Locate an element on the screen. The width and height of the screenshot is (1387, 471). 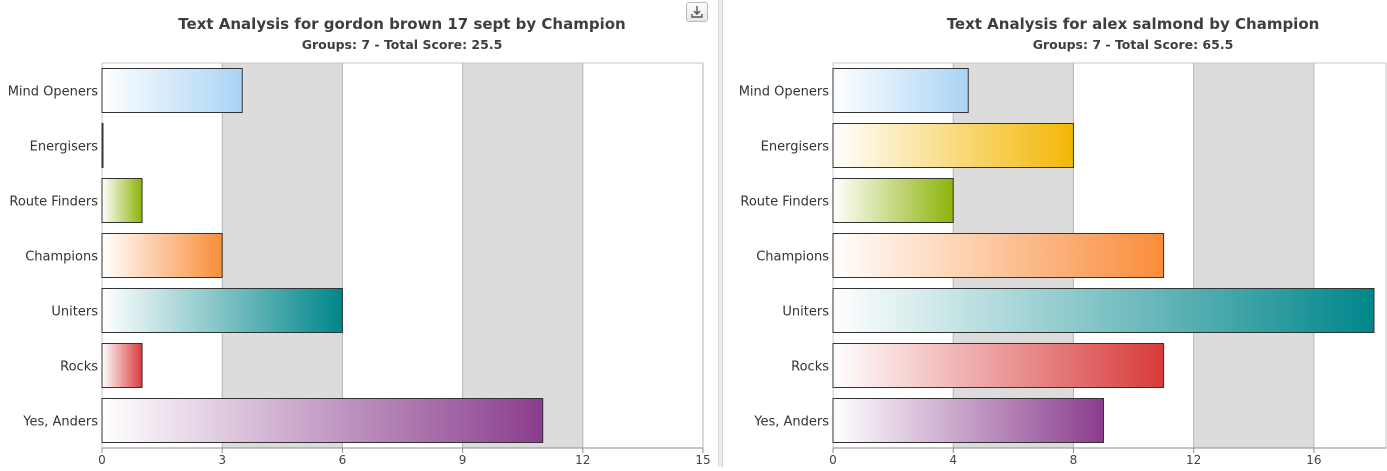
x-tick-label: 4 is located at coordinates (953, 460).